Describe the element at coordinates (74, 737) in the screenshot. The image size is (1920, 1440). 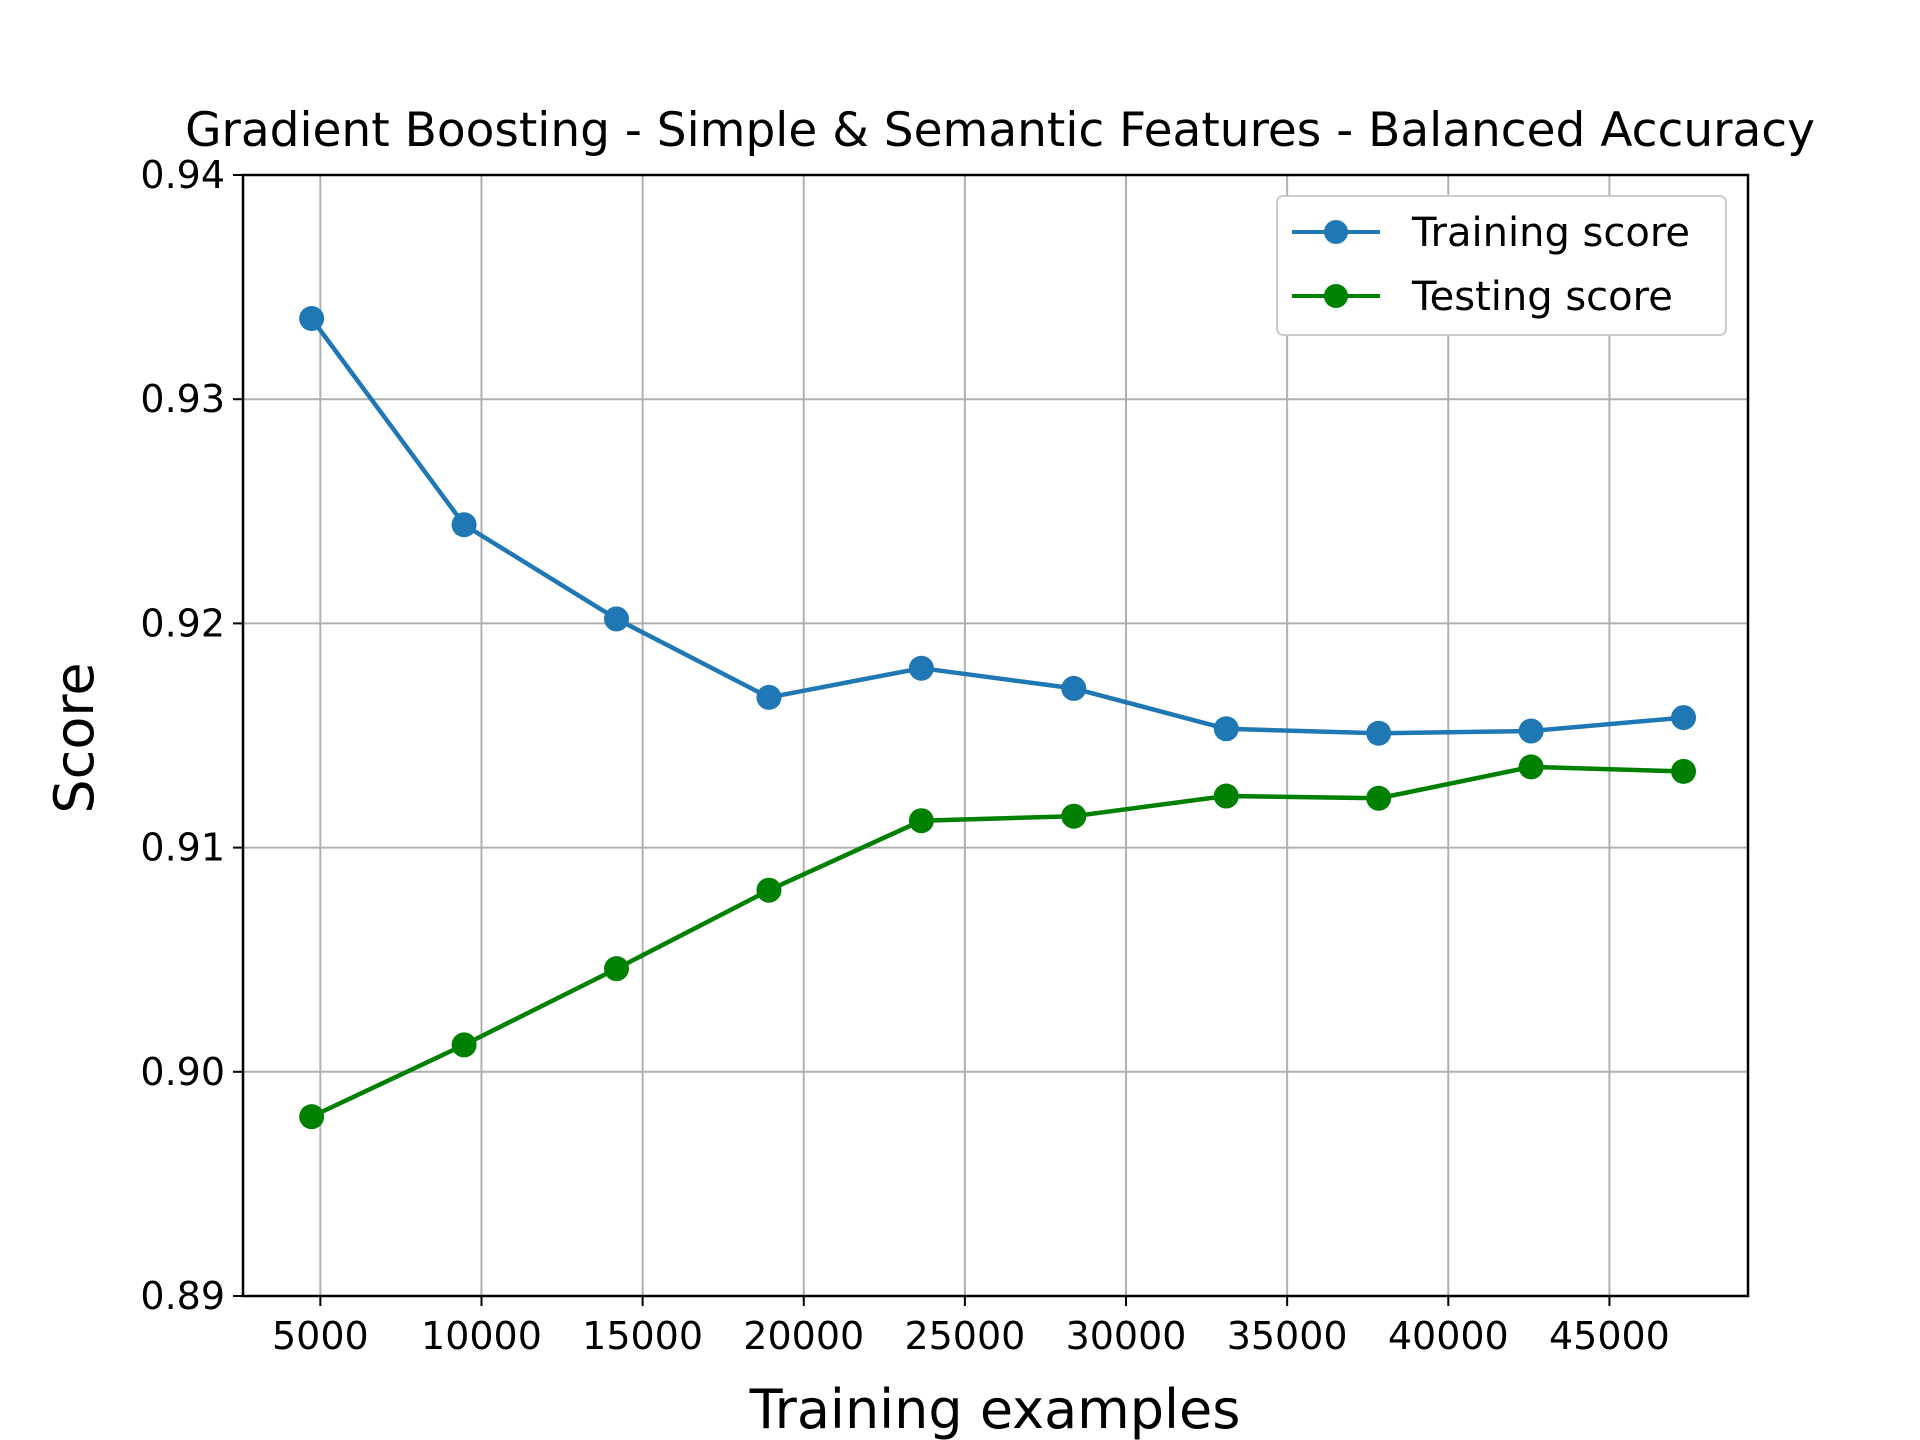
I see `y-axis-title: Score` at that location.